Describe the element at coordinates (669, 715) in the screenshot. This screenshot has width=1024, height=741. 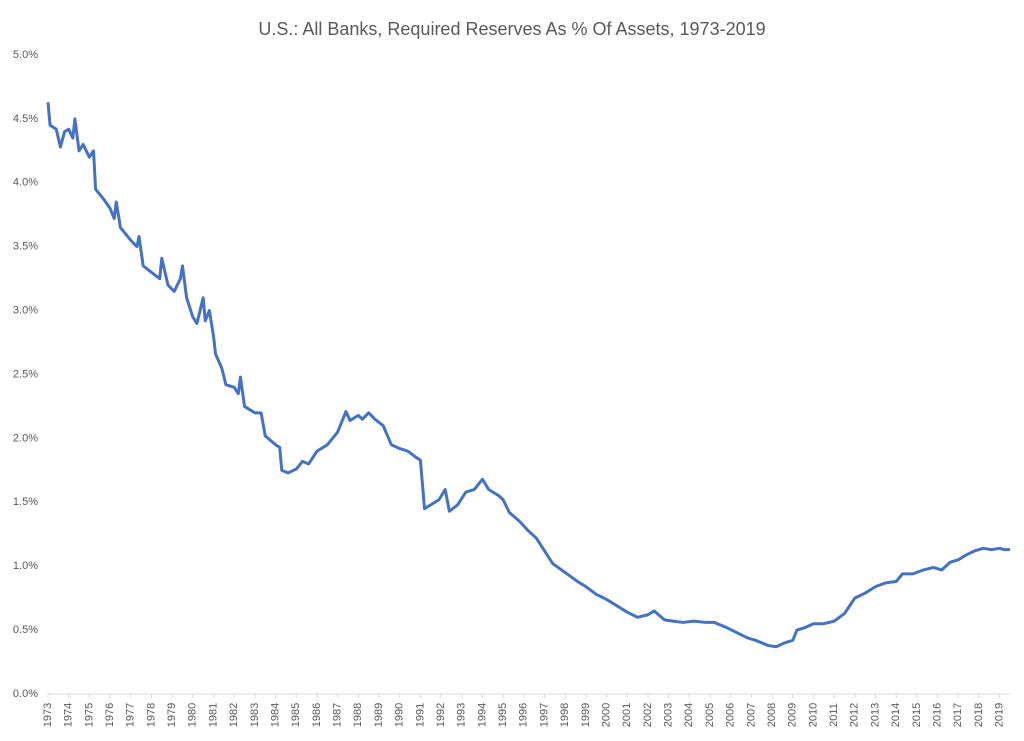
I see `x-tick-label: 2003` at that location.